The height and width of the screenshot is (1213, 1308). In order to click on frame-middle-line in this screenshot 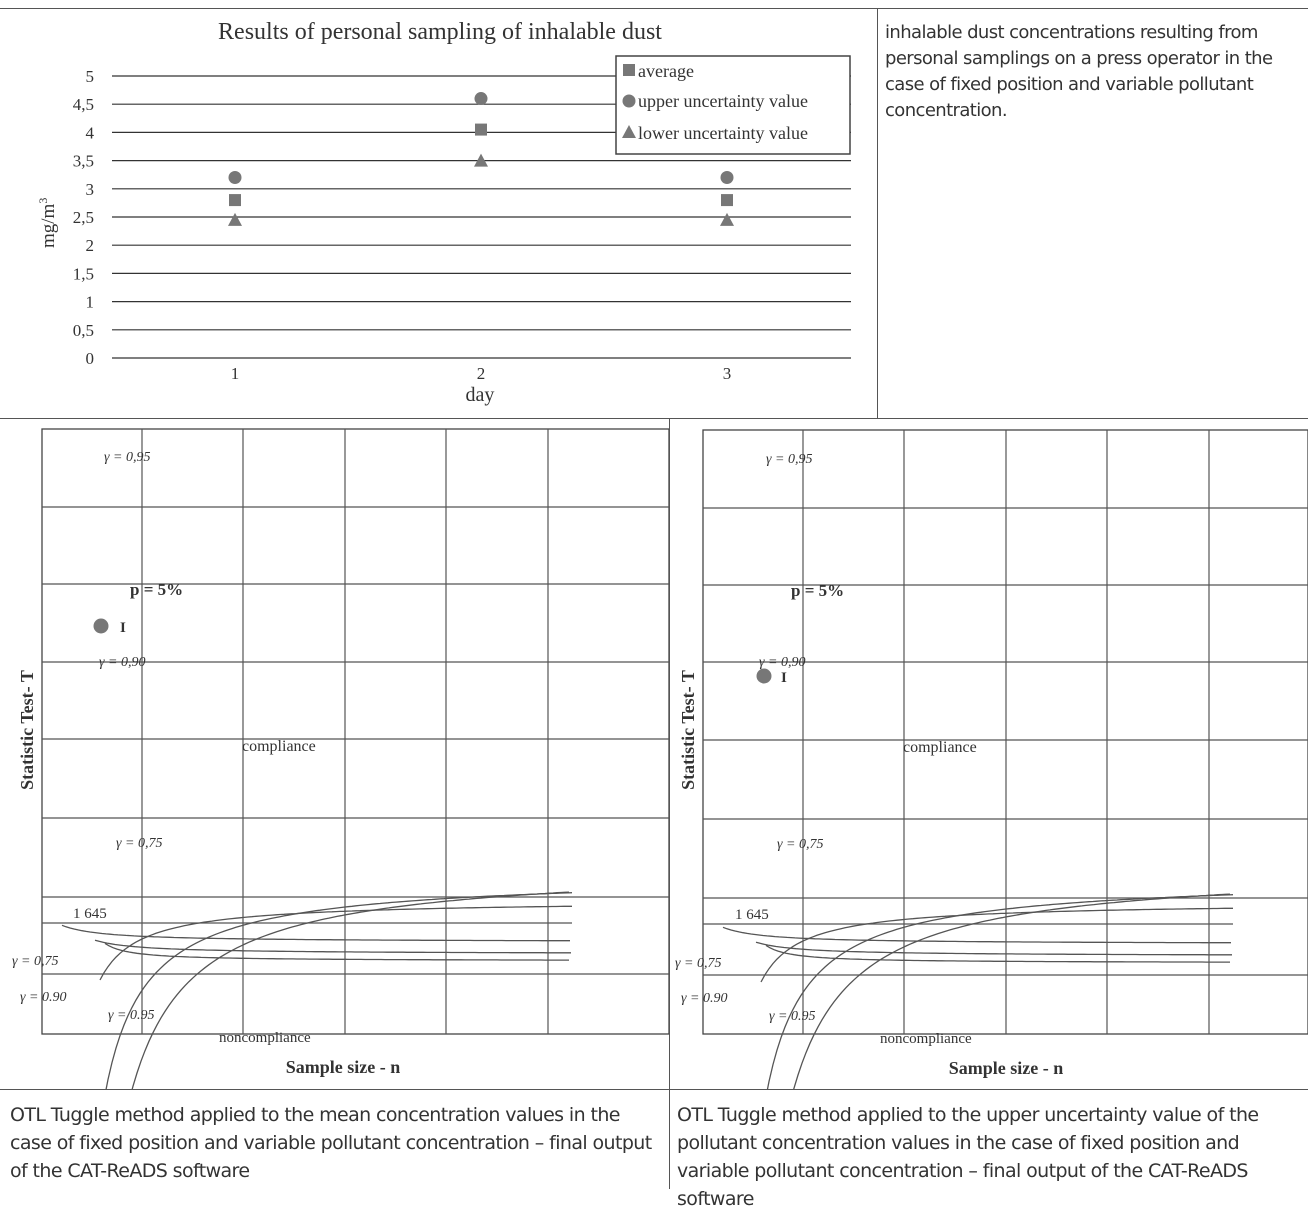, I will do `click(654, 418)`.